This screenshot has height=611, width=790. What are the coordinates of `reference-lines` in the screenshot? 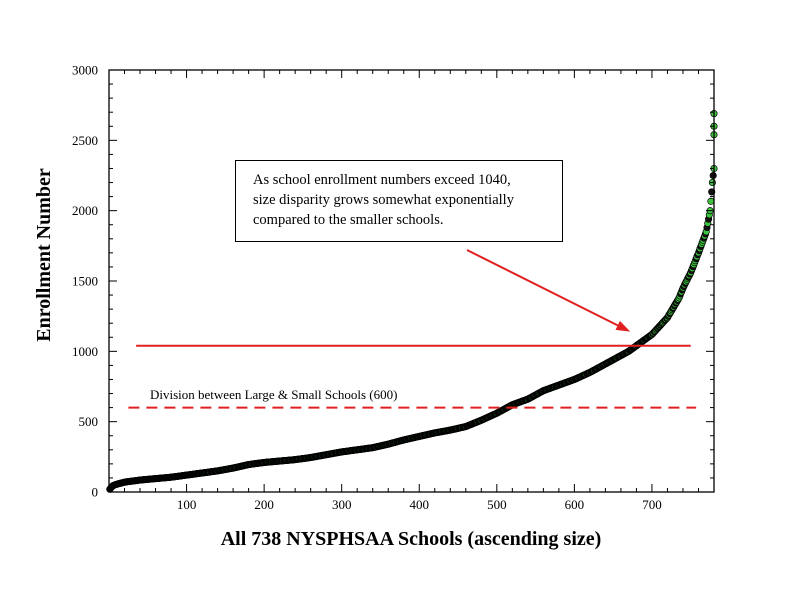 It's located at (412, 376).